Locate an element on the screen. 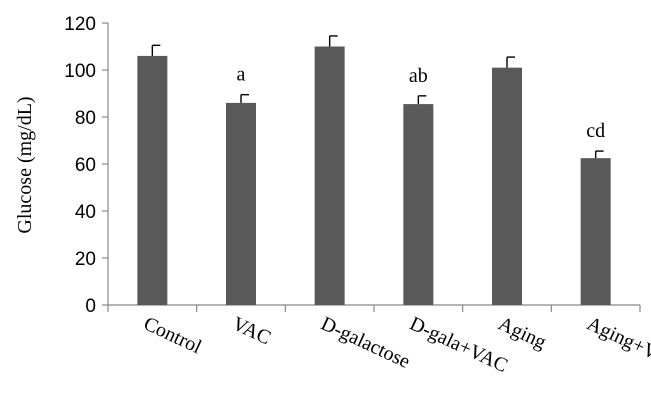 Image resolution: width=651 pixels, height=409 pixels. x-category-label: D-galactose is located at coordinates (366, 343).